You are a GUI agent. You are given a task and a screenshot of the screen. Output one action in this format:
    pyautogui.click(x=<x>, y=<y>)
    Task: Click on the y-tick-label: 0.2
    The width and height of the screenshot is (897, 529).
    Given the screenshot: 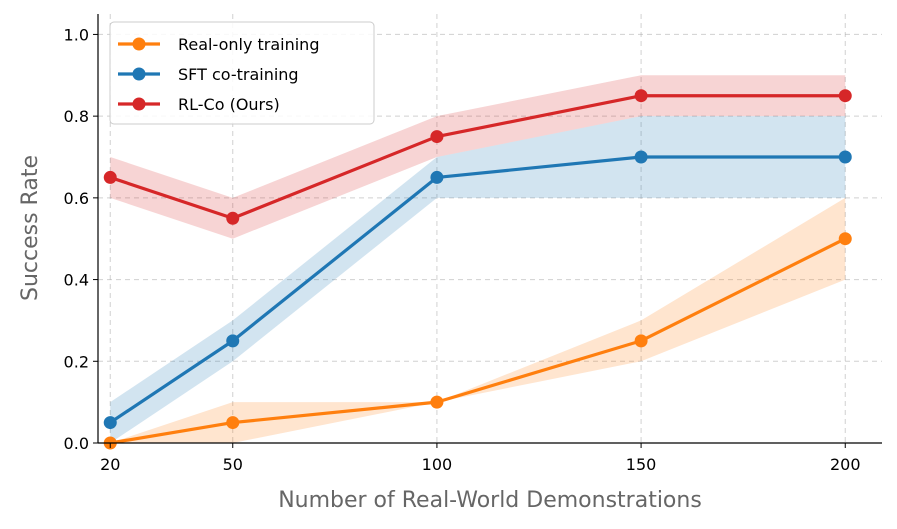 What is the action you would take?
    pyautogui.click(x=76, y=361)
    